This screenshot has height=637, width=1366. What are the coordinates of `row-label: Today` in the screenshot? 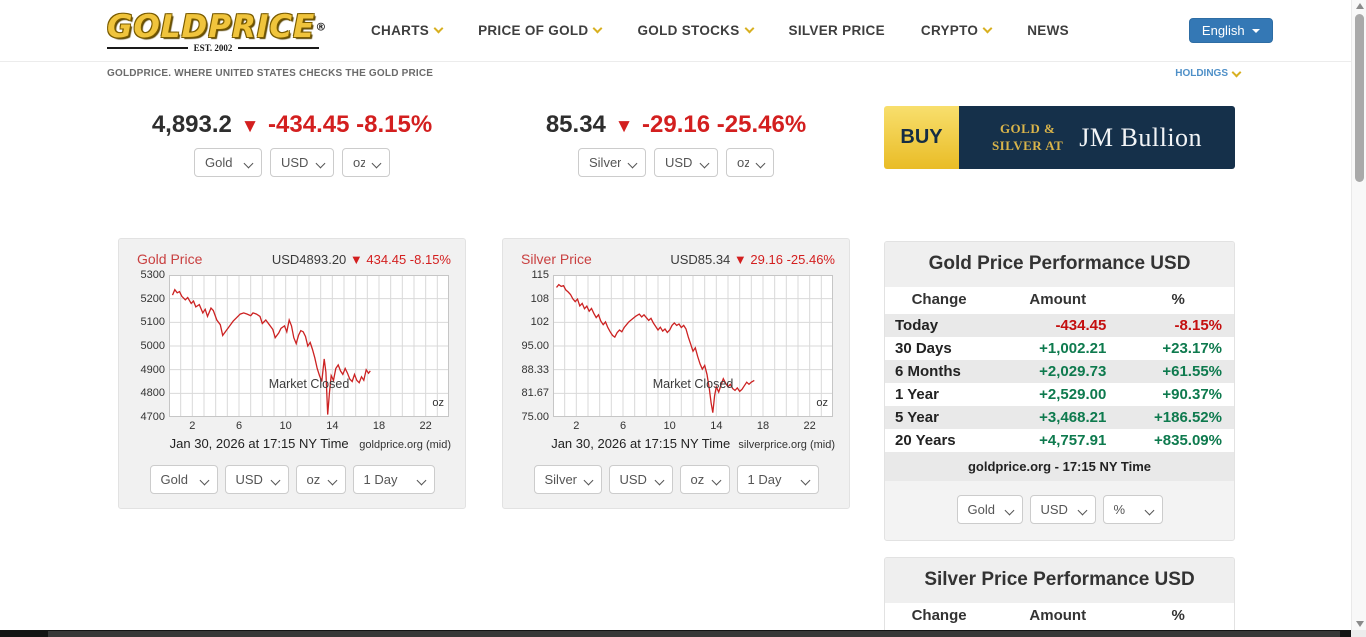 It's located at (917, 325).